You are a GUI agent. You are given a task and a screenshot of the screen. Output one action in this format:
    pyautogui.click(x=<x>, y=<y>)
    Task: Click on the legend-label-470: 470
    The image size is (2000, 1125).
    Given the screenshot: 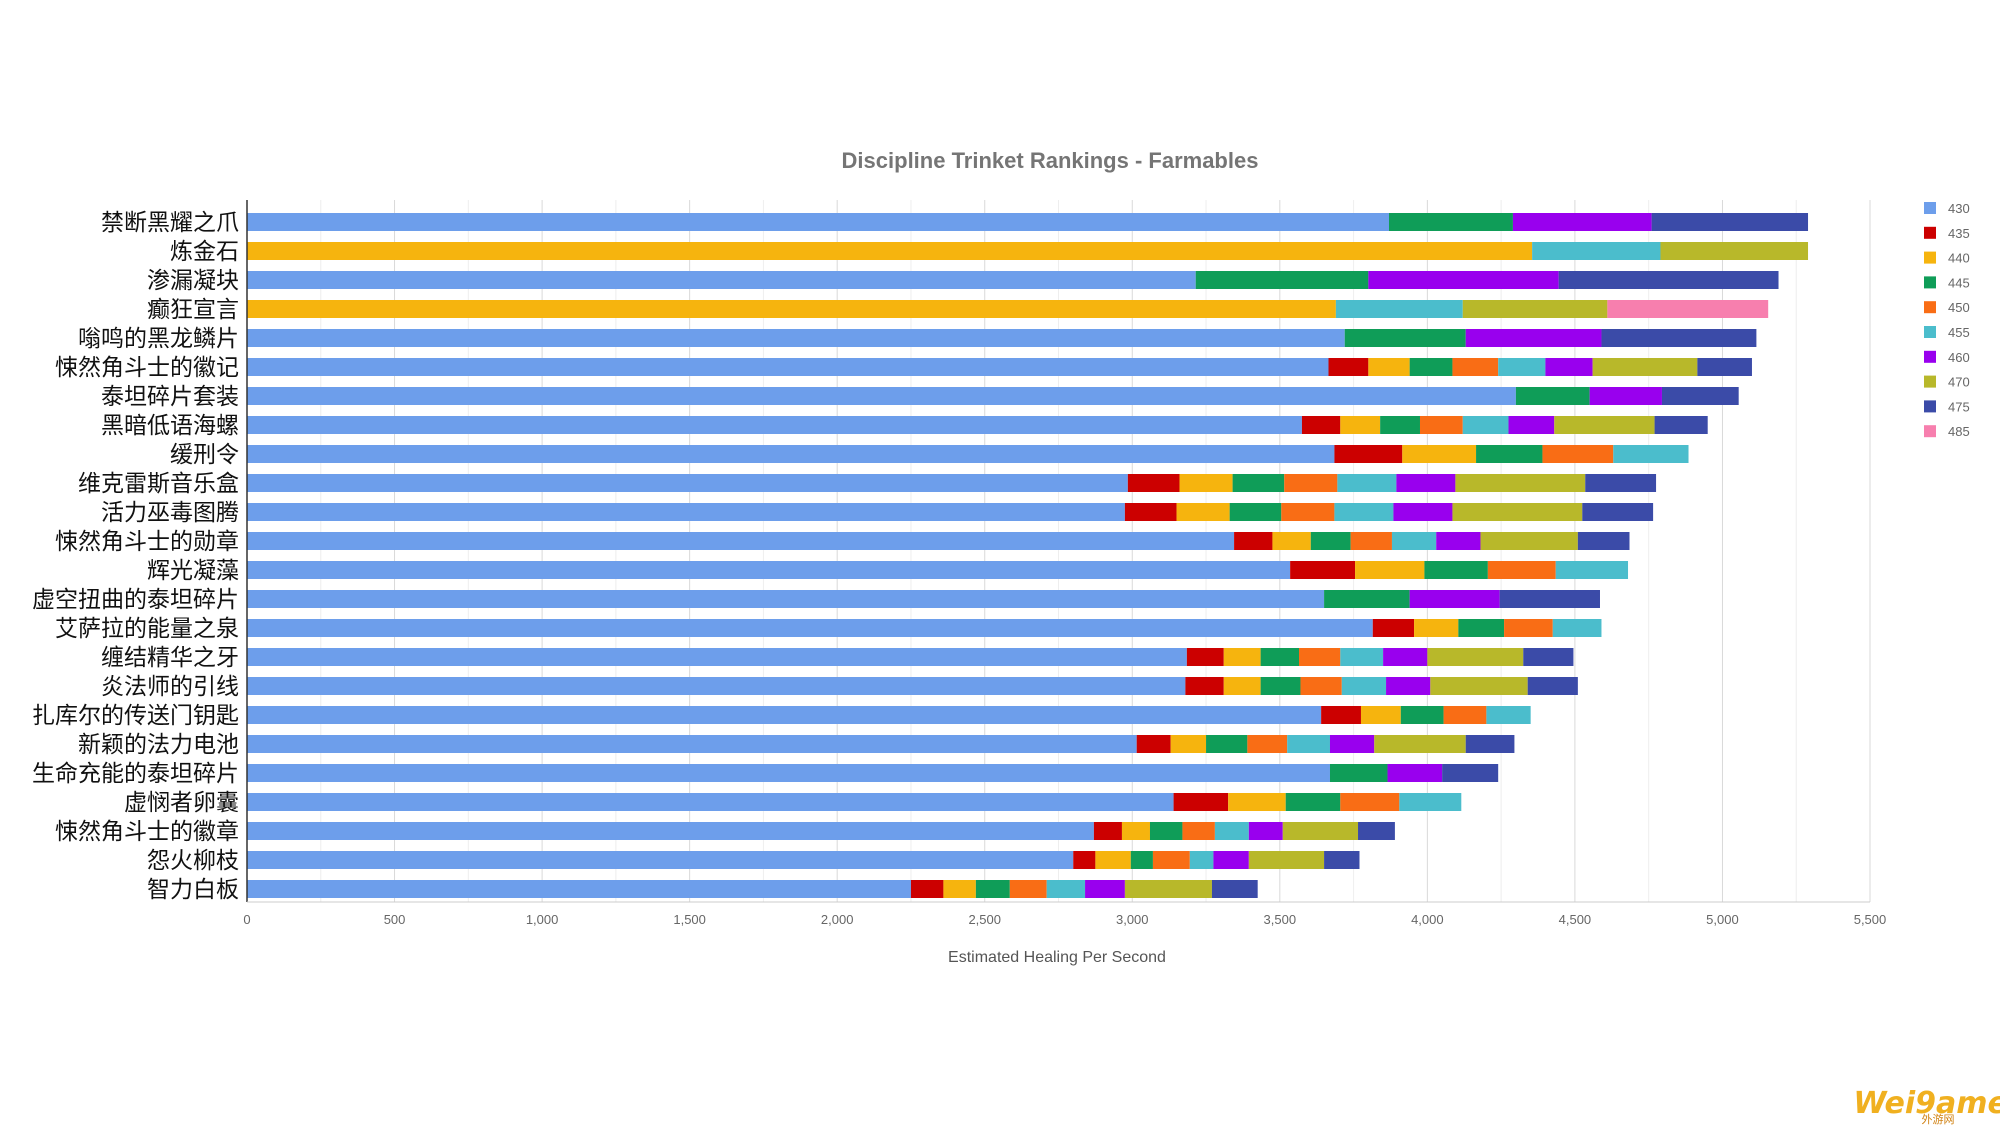 What is the action you would take?
    pyautogui.click(x=1959, y=382)
    